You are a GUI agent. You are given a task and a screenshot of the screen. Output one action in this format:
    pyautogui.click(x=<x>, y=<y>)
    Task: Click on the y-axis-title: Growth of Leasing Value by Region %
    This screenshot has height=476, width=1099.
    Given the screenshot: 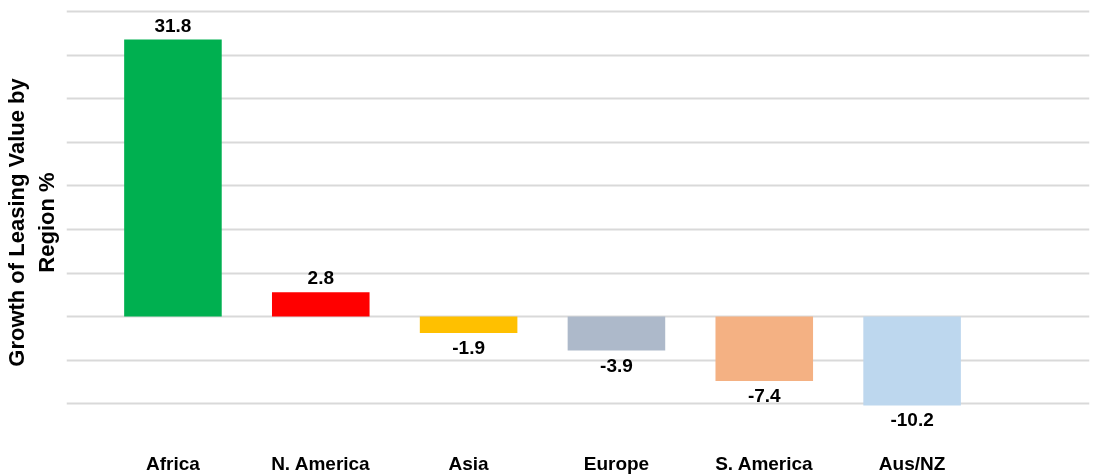 What is the action you would take?
    pyautogui.click(x=31, y=222)
    